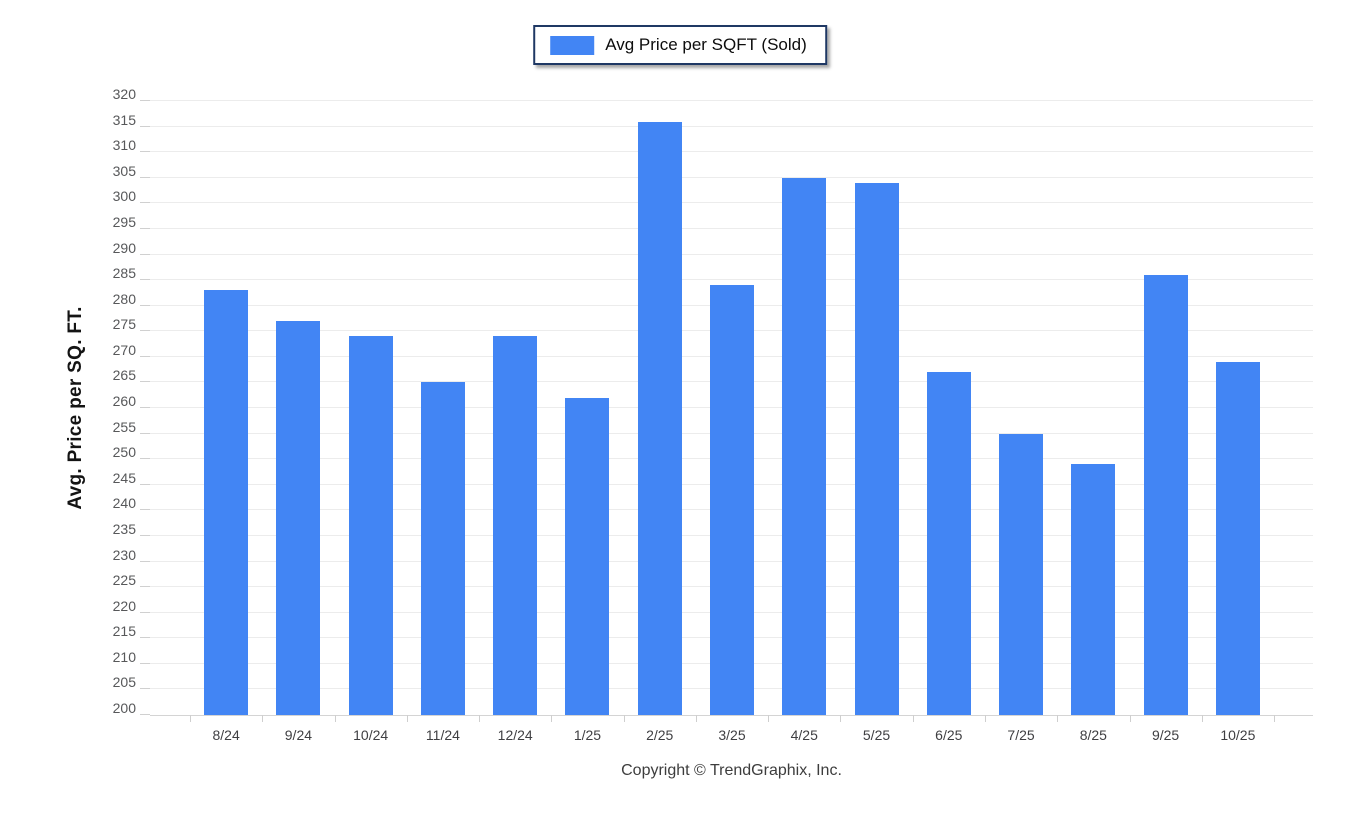 This screenshot has width=1360, height=816. I want to click on x-tick-label-1/25: 1/25, so click(587, 735).